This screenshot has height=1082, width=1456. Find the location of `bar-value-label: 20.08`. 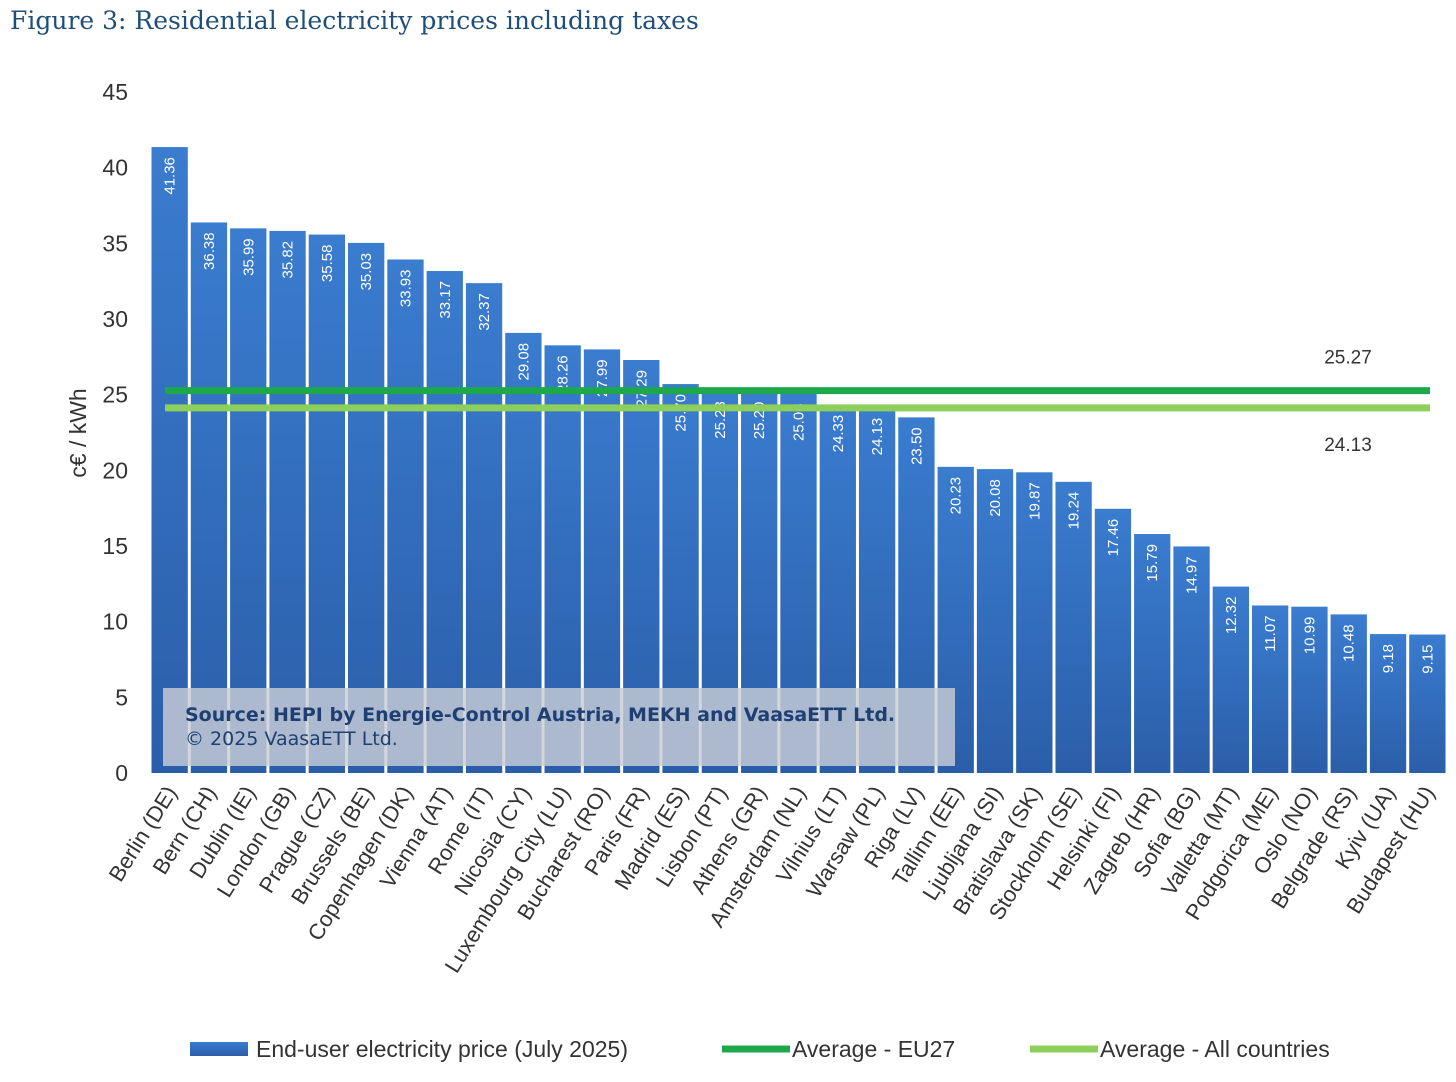

bar-value-label: 20.08 is located at coordinates (995, 498).